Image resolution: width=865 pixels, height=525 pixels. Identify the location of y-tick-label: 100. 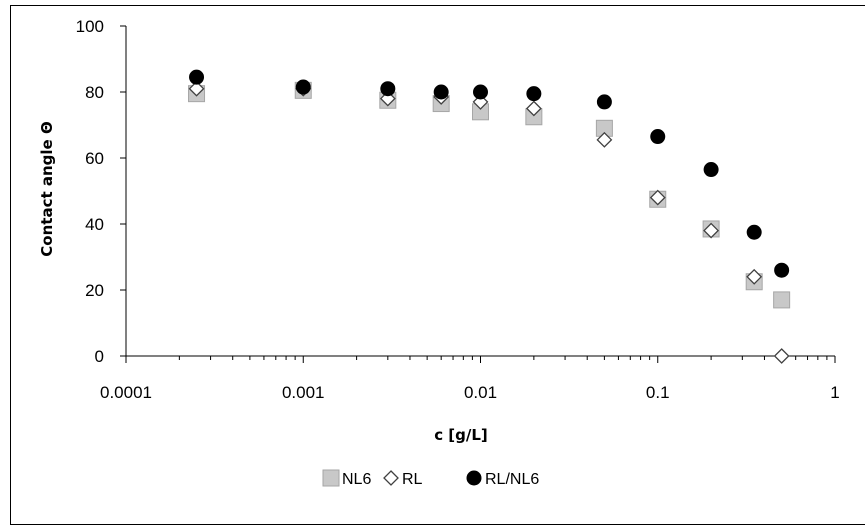
(90, 26).